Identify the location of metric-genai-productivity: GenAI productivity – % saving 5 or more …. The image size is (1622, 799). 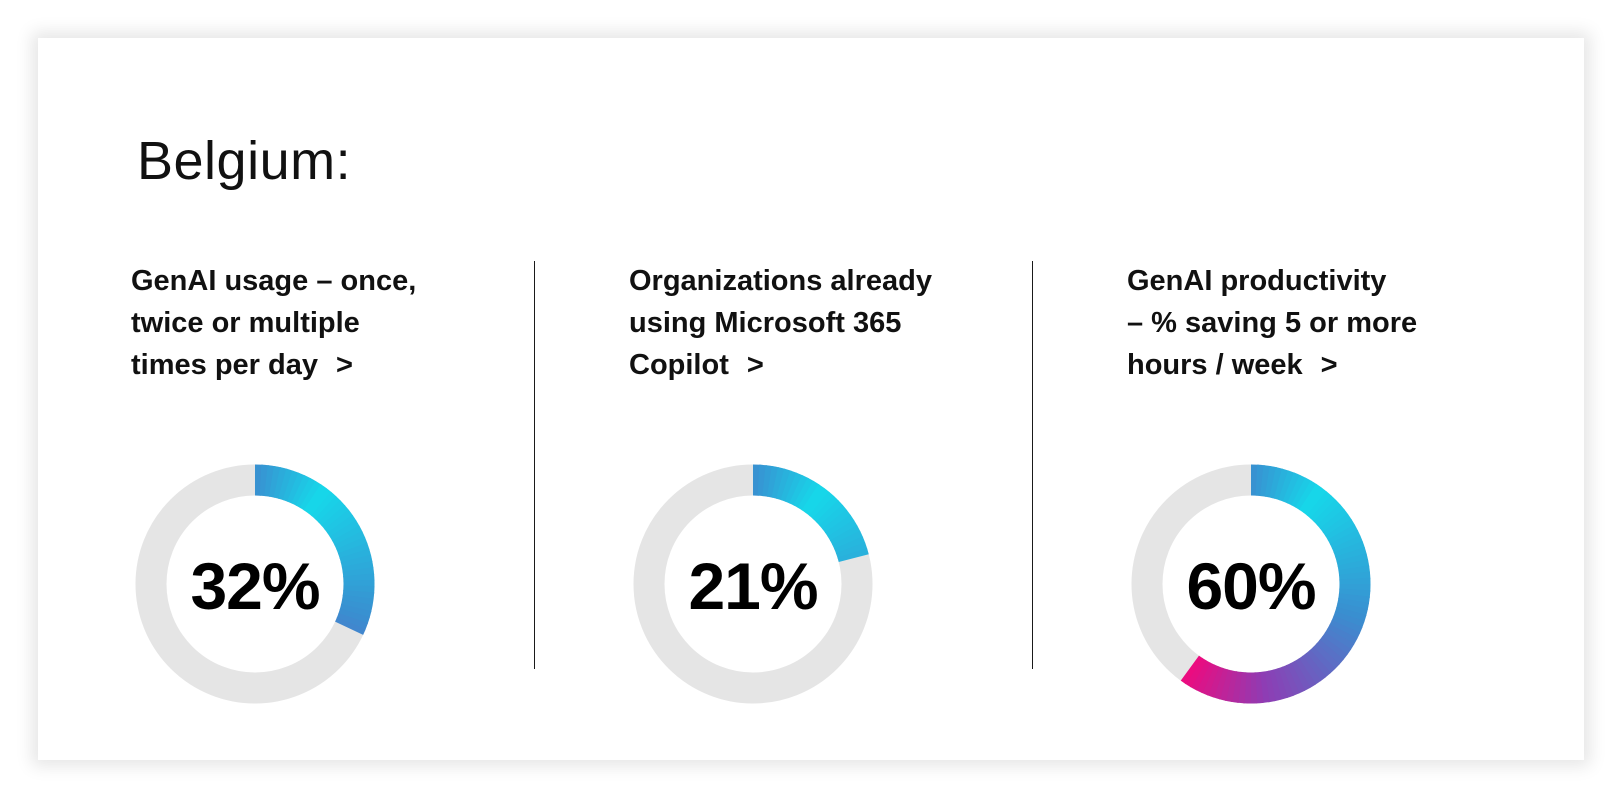
(1307, 482).